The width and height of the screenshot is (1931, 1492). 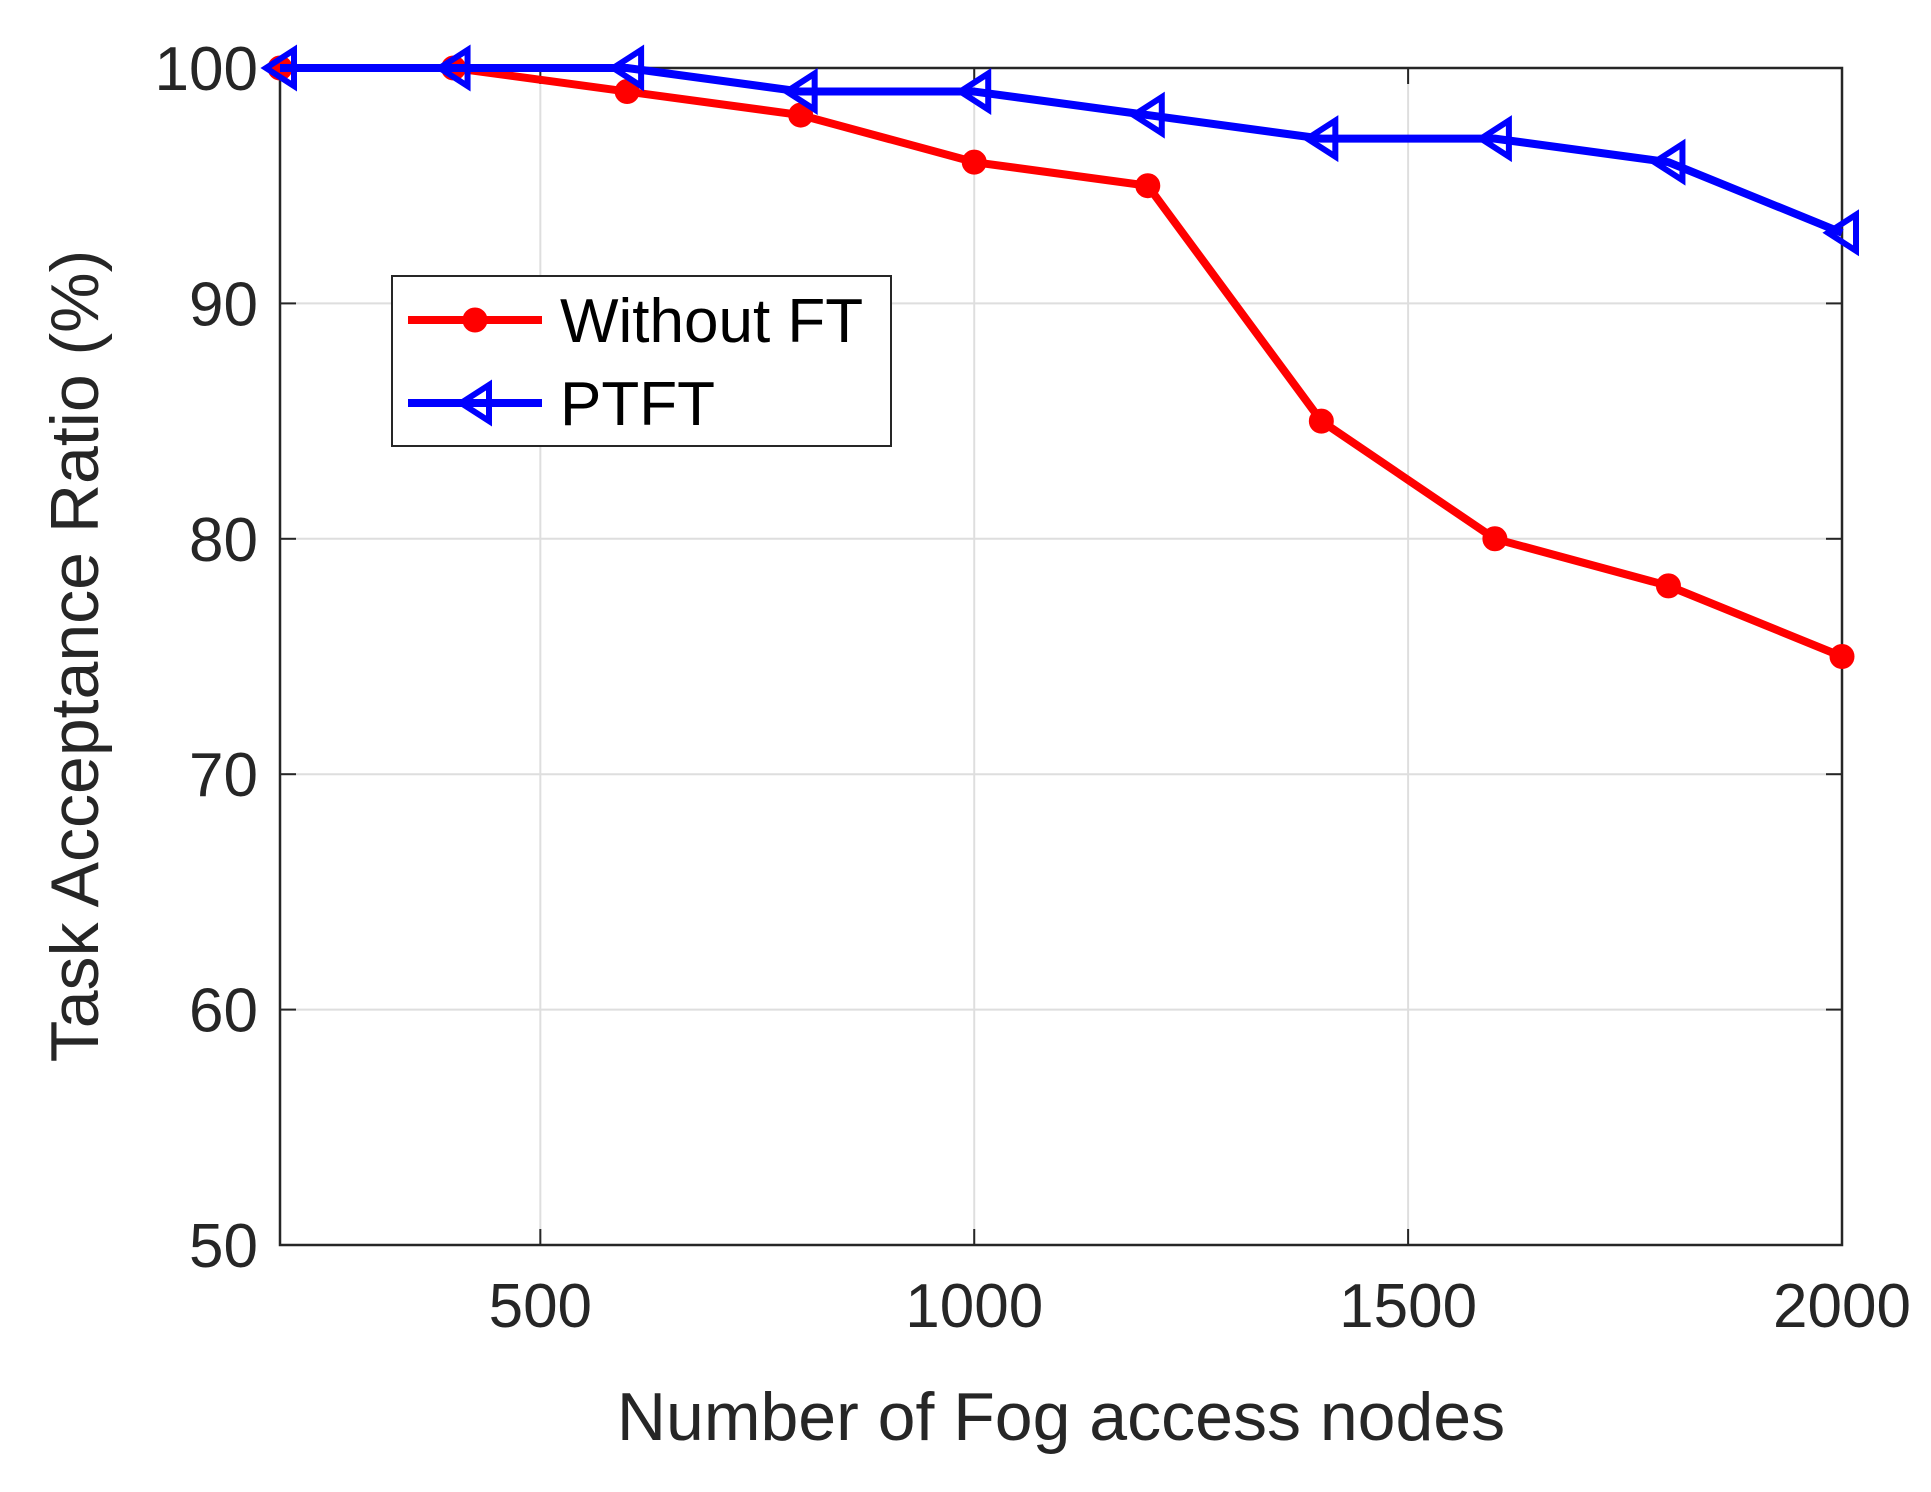 What do you see at coordinates (540, 1306) in the screenshot?
I see `x-tick-label: 500` at bounding box center [540, 1306].